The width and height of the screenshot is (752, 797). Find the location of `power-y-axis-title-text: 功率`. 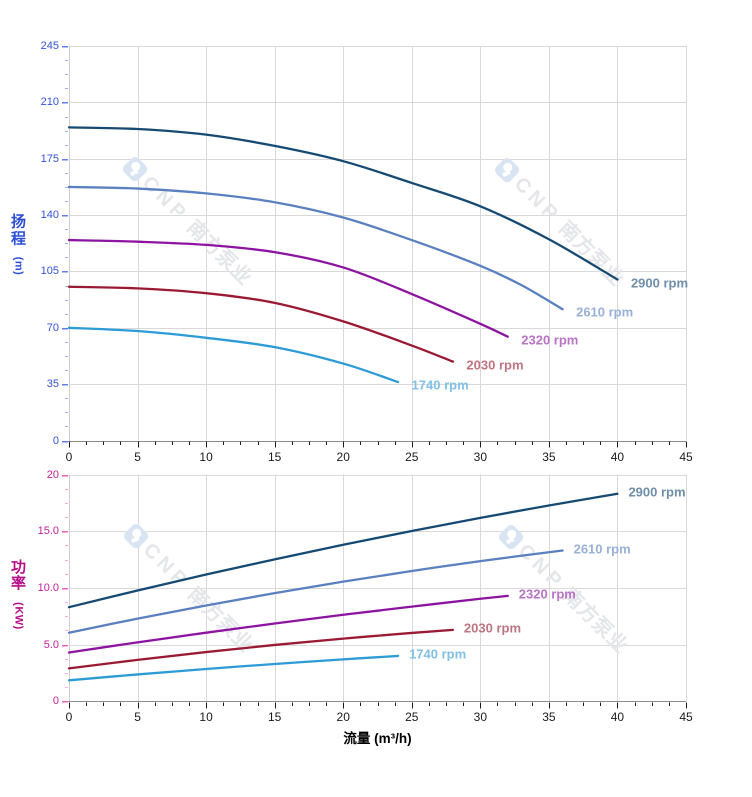

power-y-axis-title-text: 功率 is located at coordinates (19, 576).